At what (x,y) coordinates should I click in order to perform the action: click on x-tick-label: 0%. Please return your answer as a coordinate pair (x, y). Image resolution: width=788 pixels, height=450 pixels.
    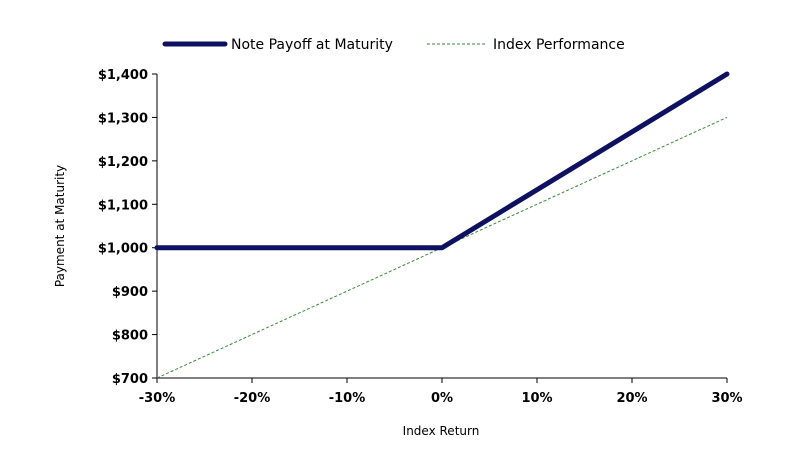
    Looking at the image, I should click on (442, 398).